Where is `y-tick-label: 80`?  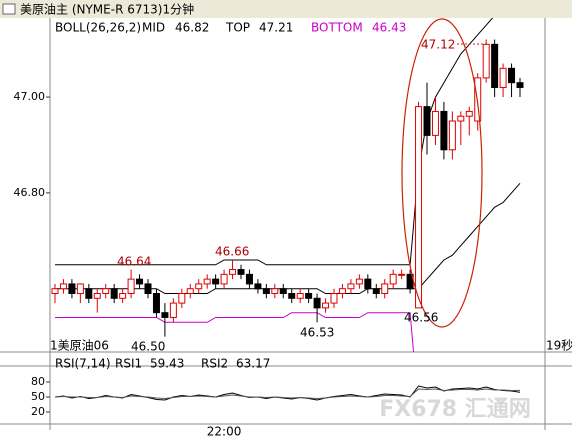 y-tick-label: 80 is located at coordinates (38, 381).